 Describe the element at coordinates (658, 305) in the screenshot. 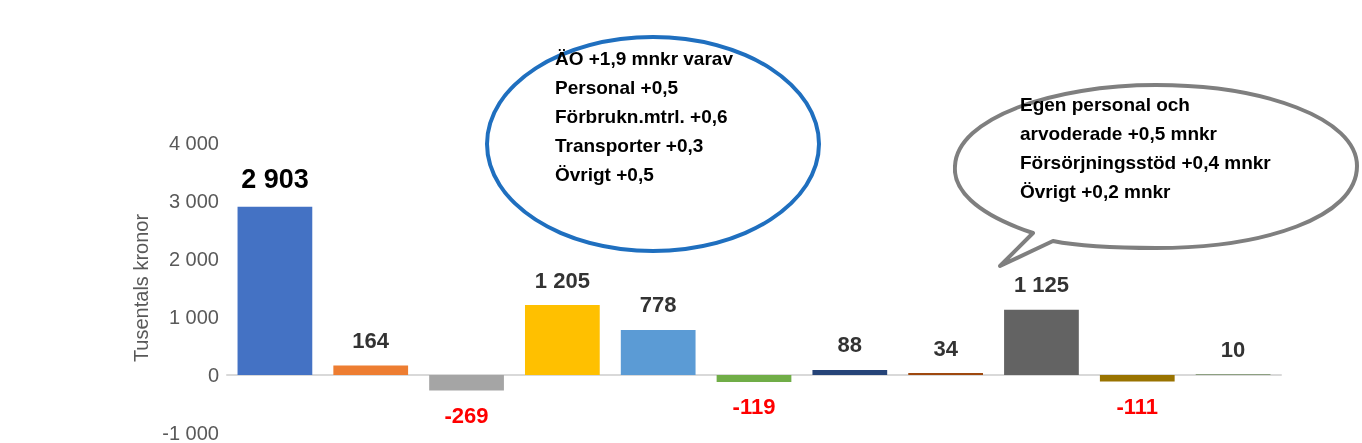

I see `data-label: 778` at that location.